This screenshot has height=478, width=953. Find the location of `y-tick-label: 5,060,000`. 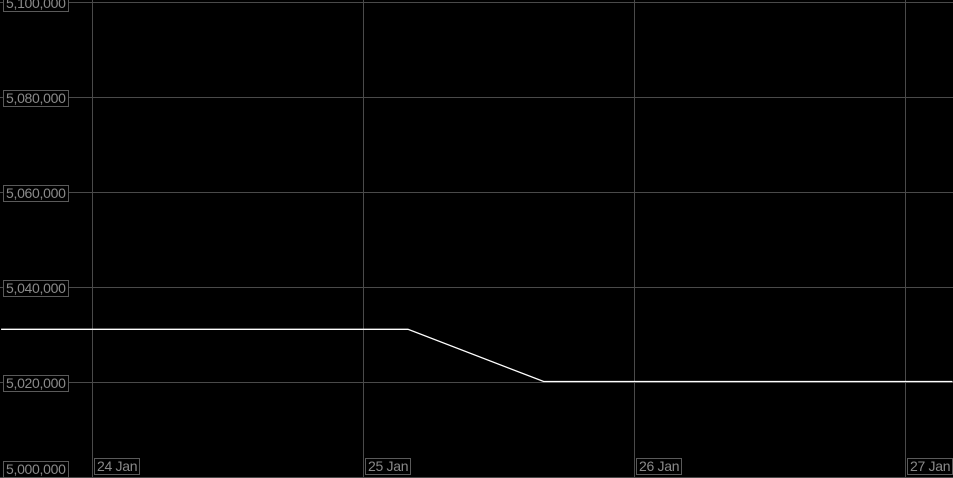

y-tick-label: 5,060,000 is located at coordinates (36, 193).